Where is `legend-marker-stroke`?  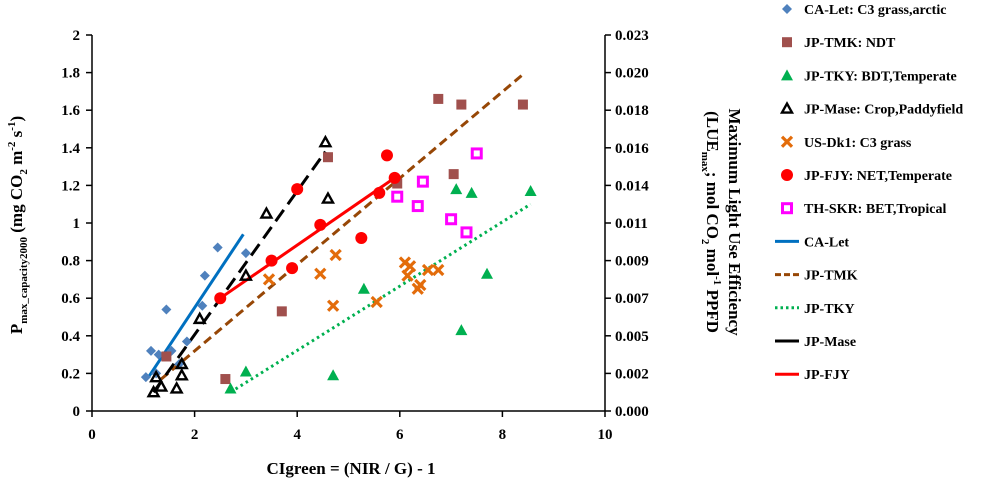 legend-marker-stroke is located at coordinates (787, 141).